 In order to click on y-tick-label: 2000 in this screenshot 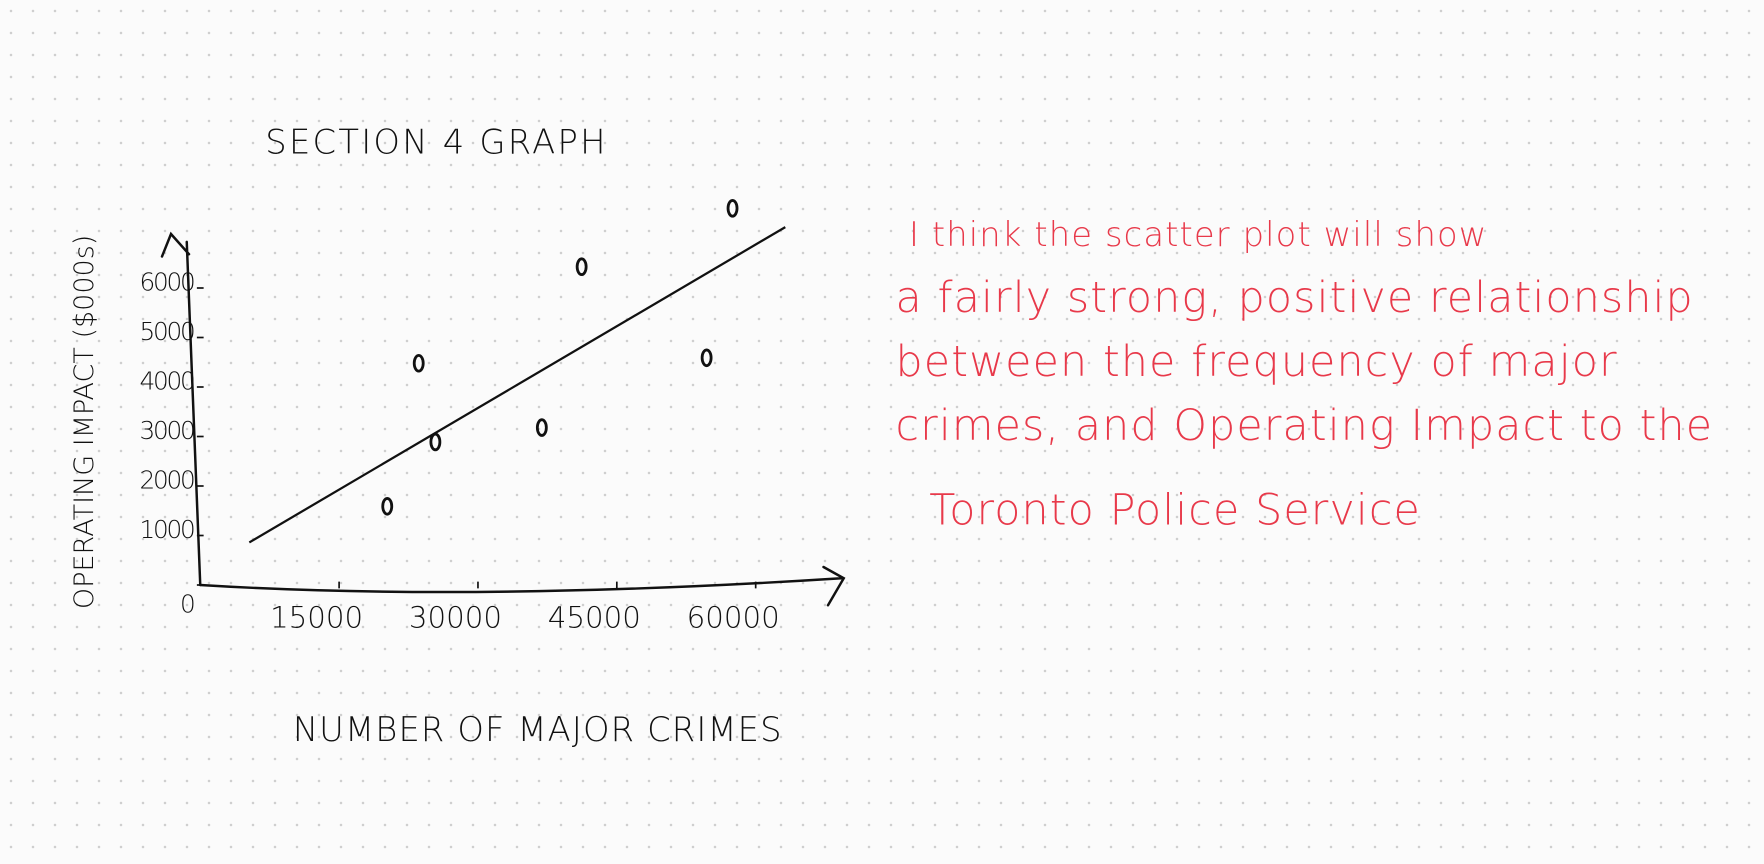, I will do `click(167, 480)`.